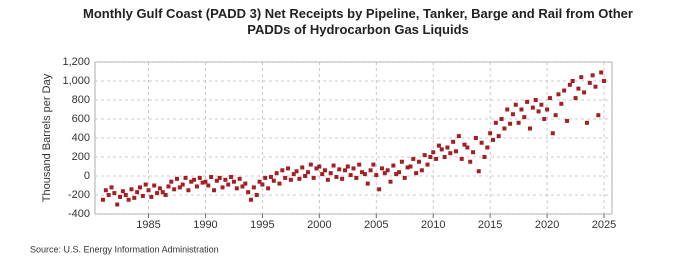 The height and width of the screenshot is (275, 675). What do you see at coordinates (47, 137) in the screenshot?
I see `y-axis-label: Thousand Barrels per Day` at bounding box center [47, 137].